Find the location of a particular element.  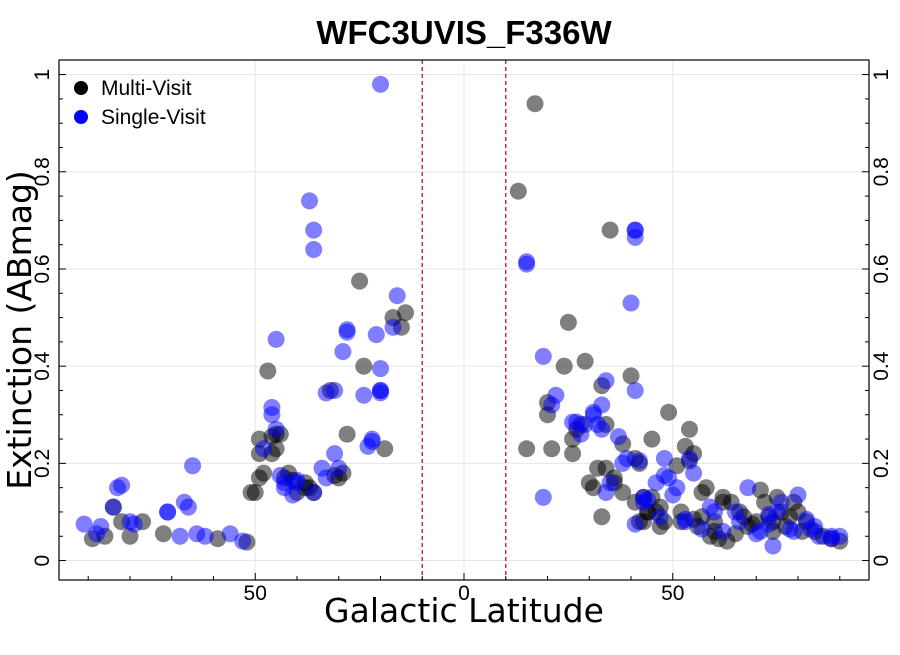

y-tick-label-left: 0.2 is located at coordinates (42, 463).